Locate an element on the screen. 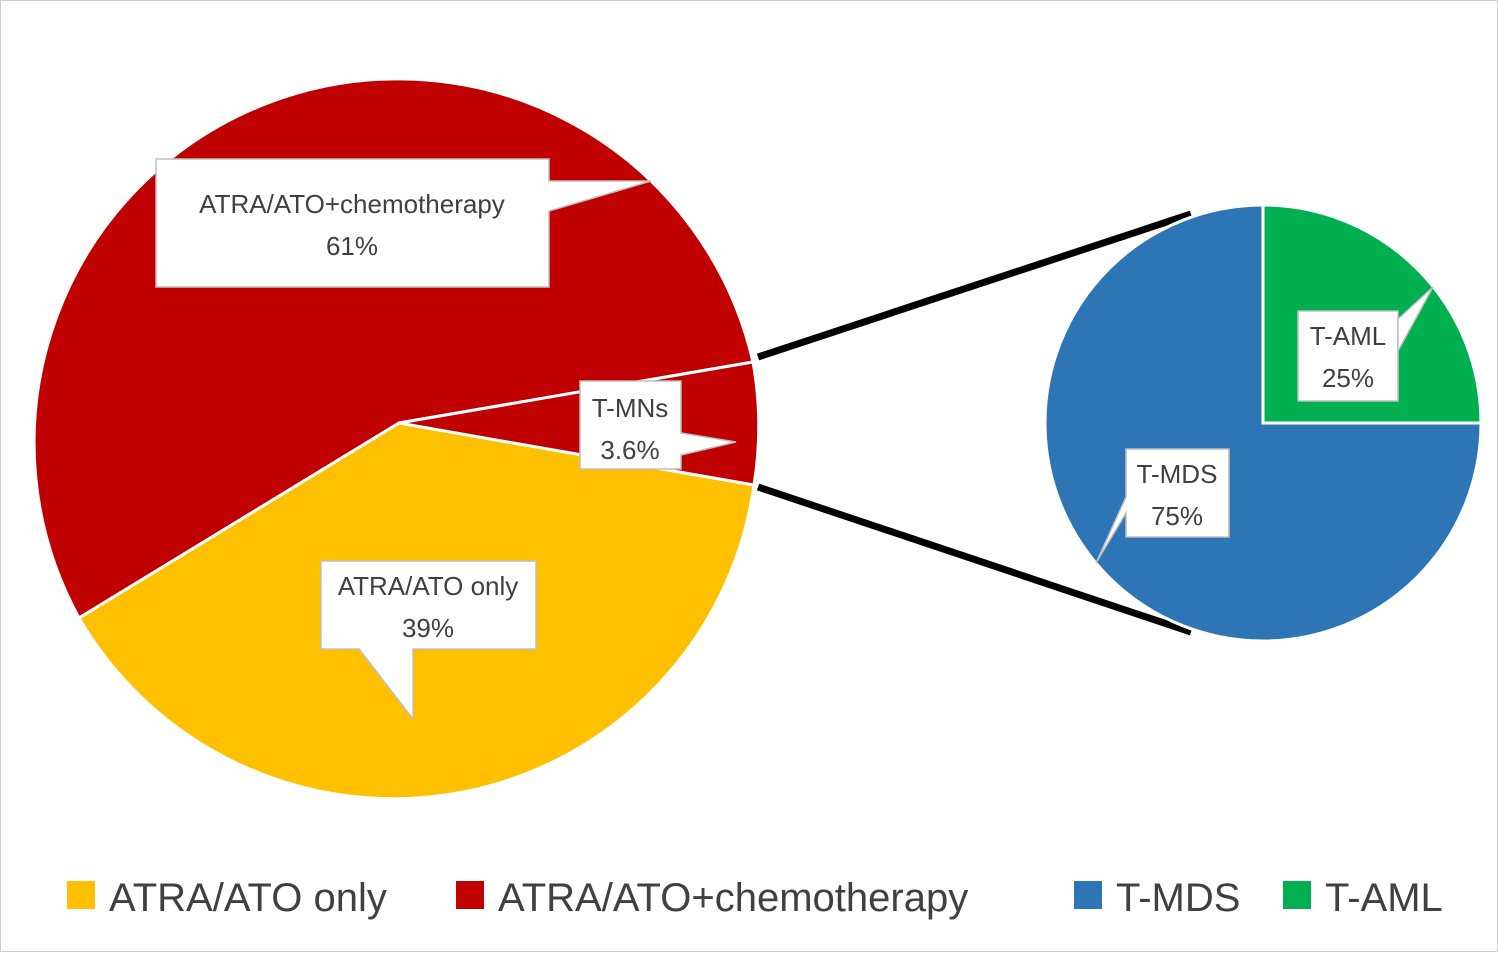 The width and height of the screenshot is (1498, 953). label-atra-chemo-value: 61% is located at coordinates (352, 246).